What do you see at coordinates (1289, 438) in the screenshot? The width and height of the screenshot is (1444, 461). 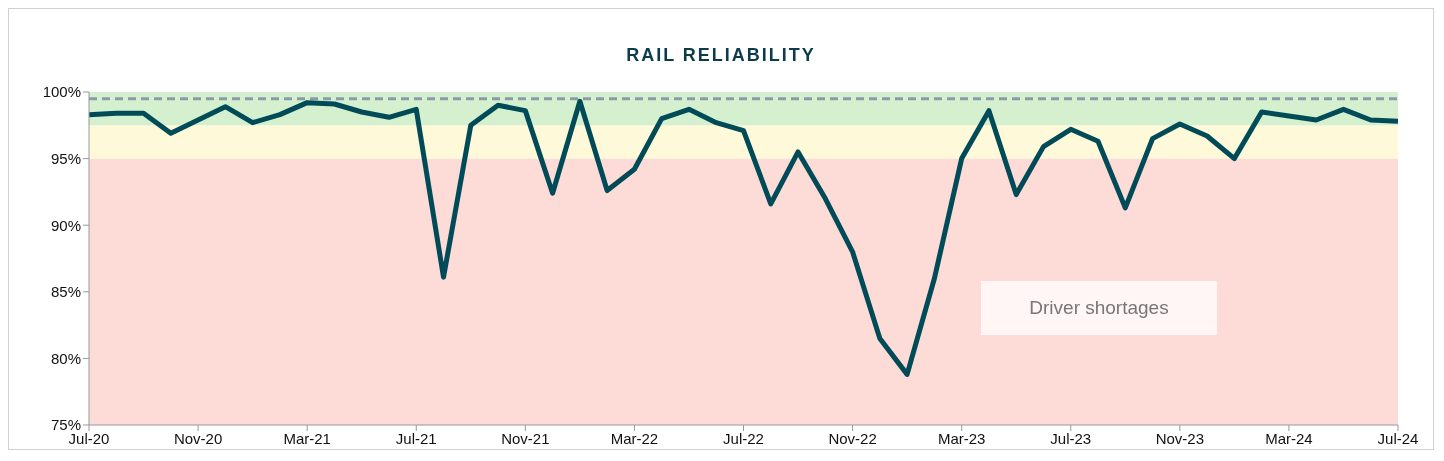 I see `x-tick-label: Mar-24` at bounding box center [1289, 438].